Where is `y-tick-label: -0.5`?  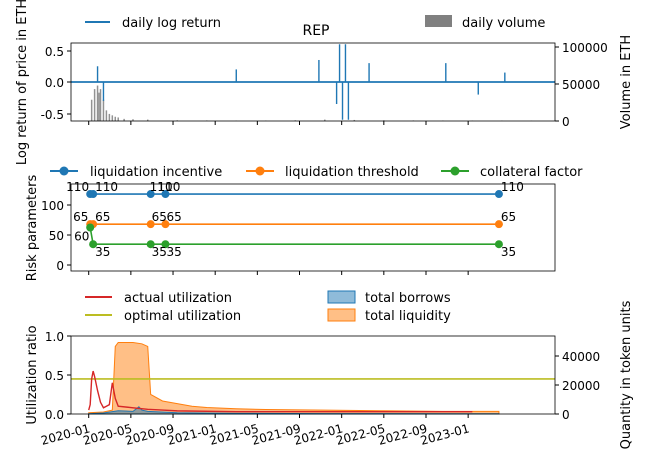
y-tick-label: -0.5 is located at coordinates (52, 115).